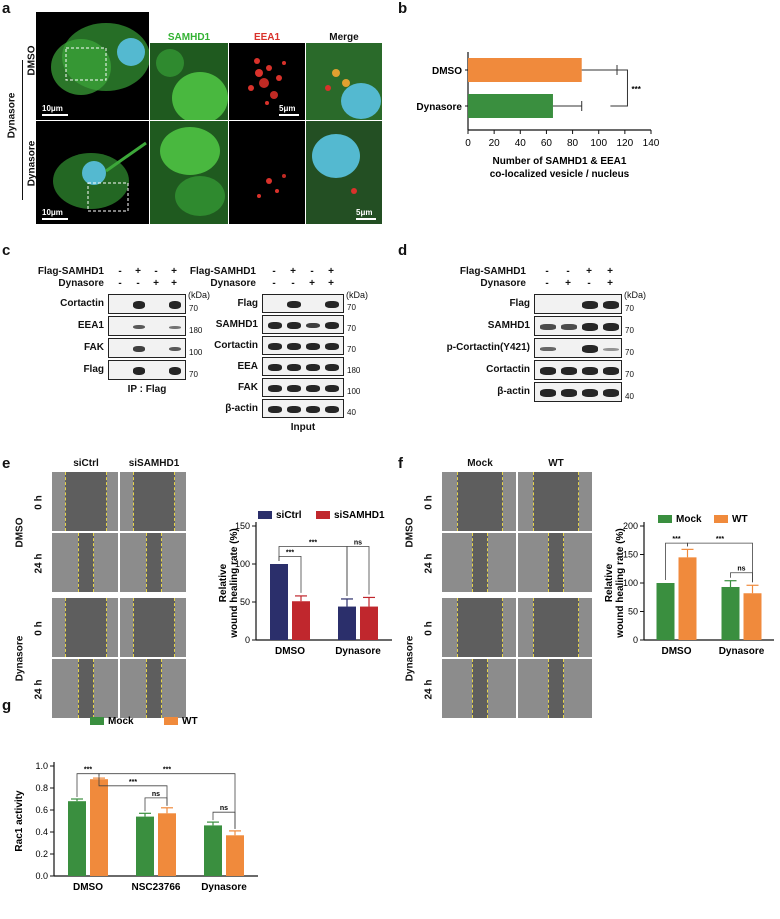  What do you see at coordinates (41, 876) in the screenshot?
I see `y-tick-label: 0.0` at bounding box center [41, 876].